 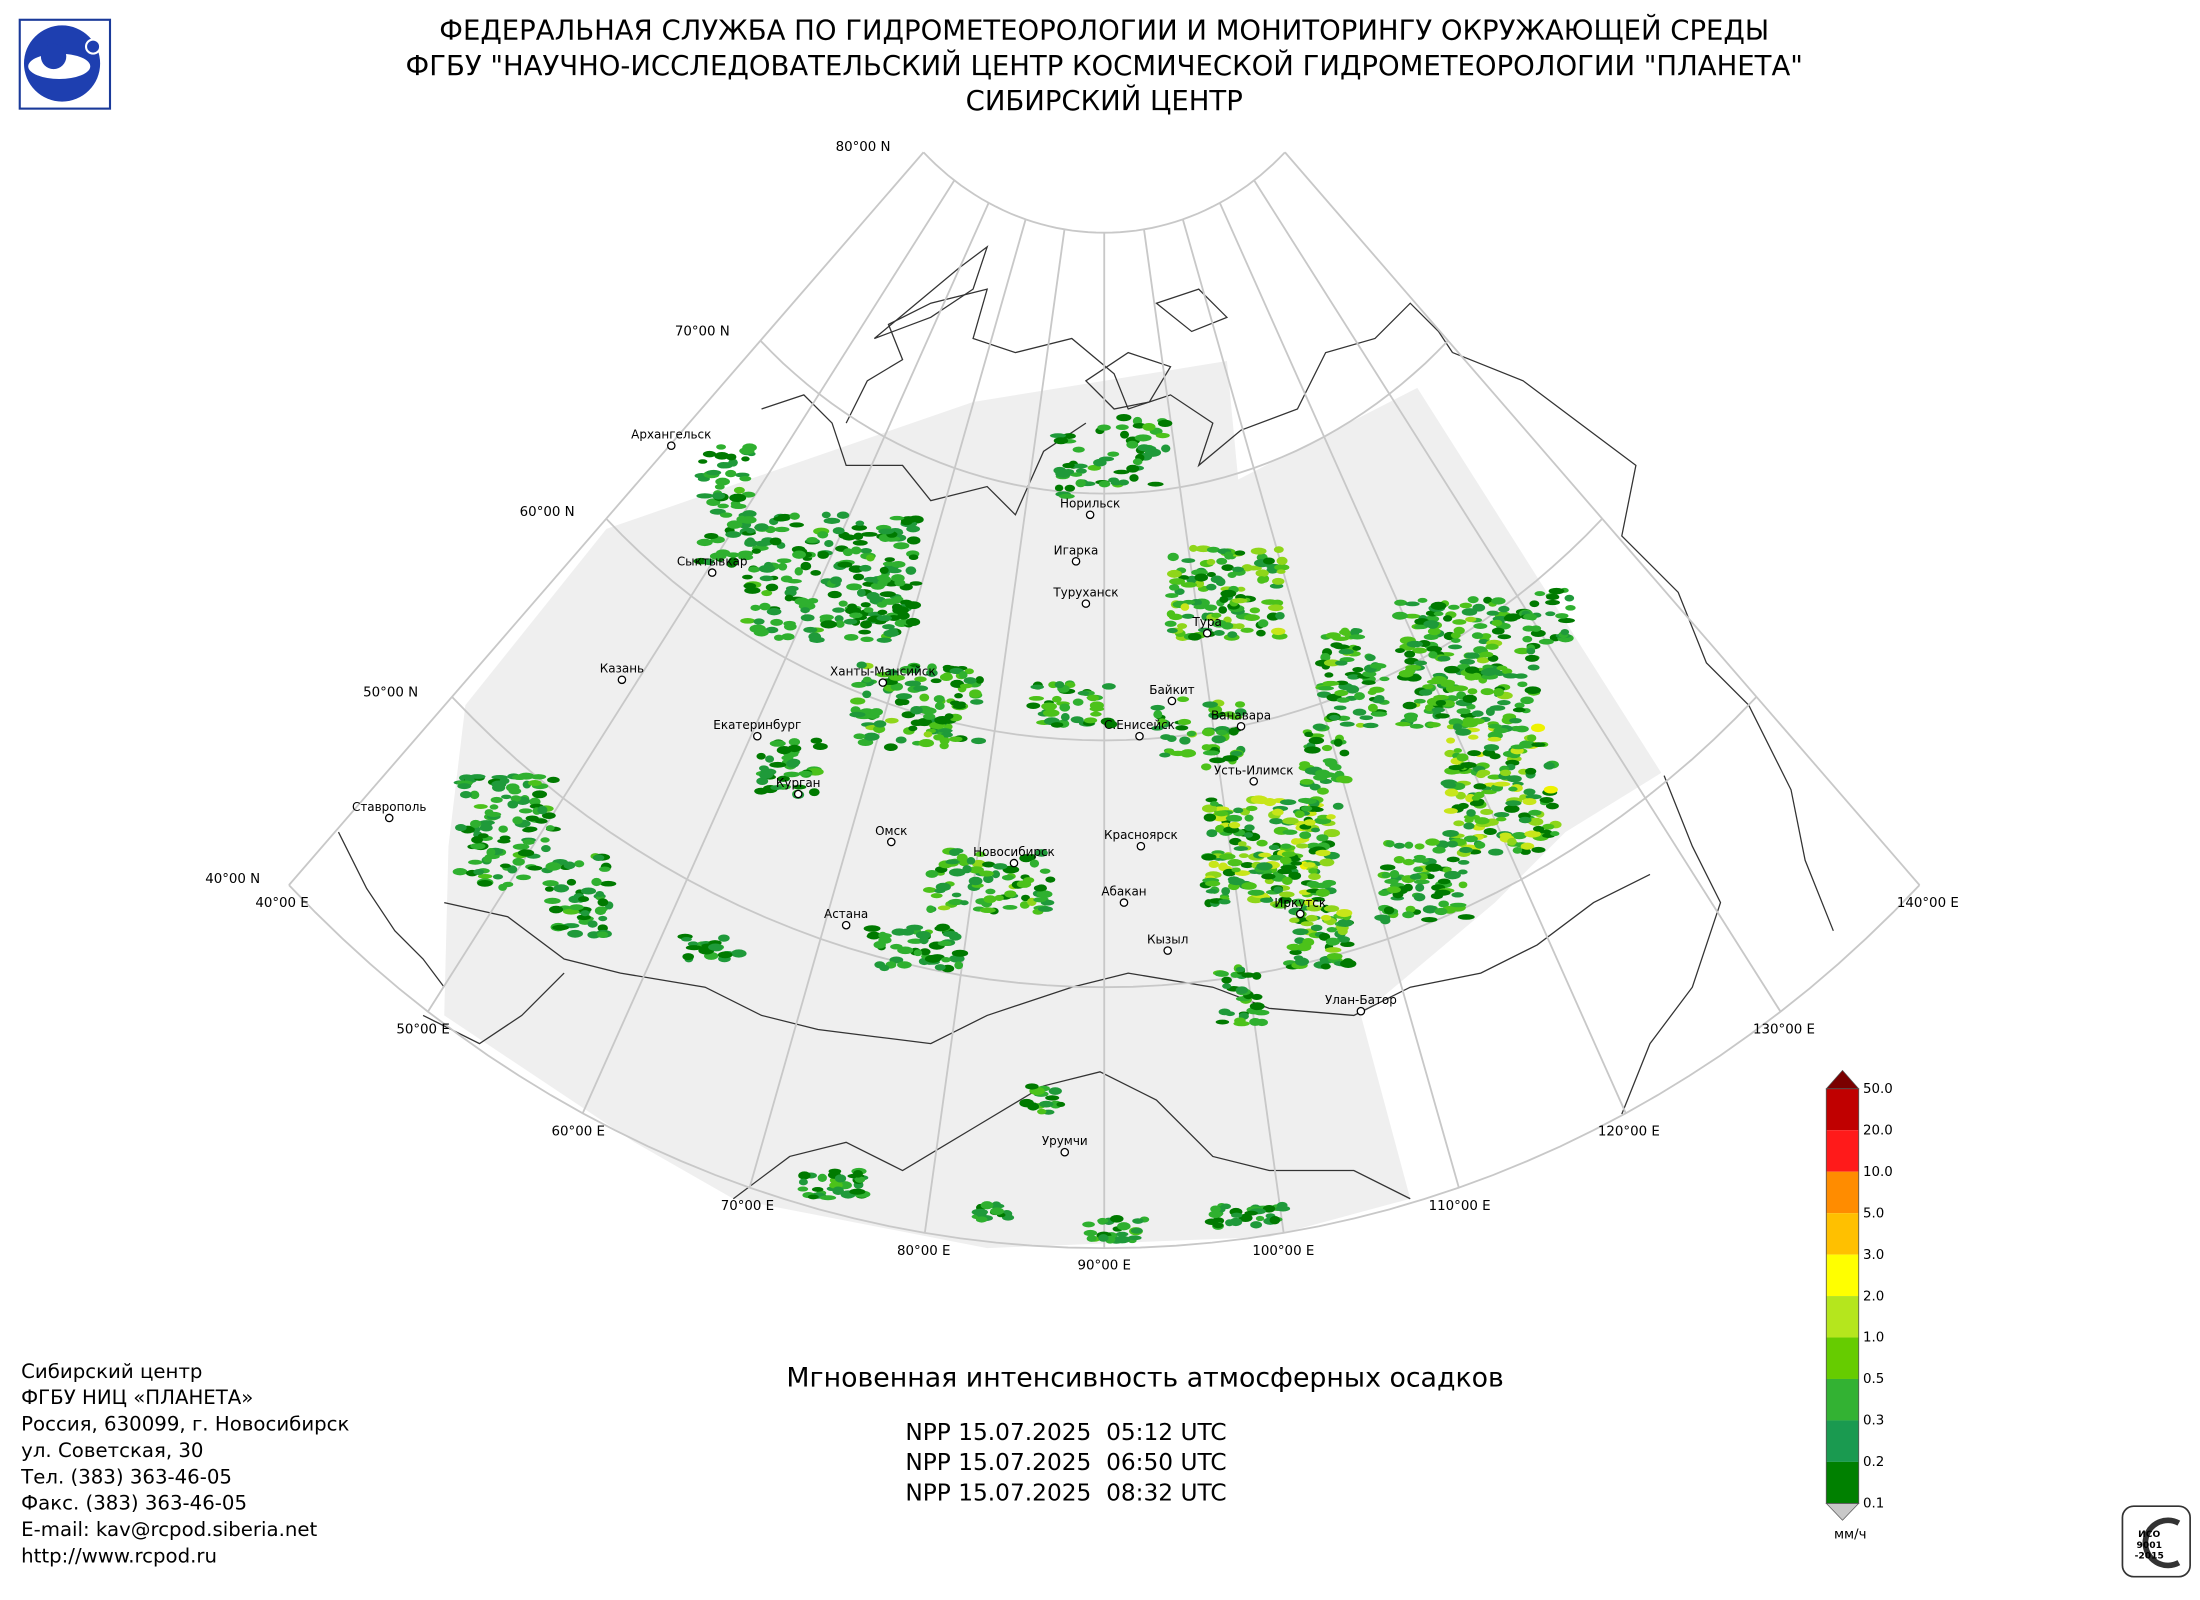 I want to click on meridian-label: 80°00 E, so click(x=923, y=1251).